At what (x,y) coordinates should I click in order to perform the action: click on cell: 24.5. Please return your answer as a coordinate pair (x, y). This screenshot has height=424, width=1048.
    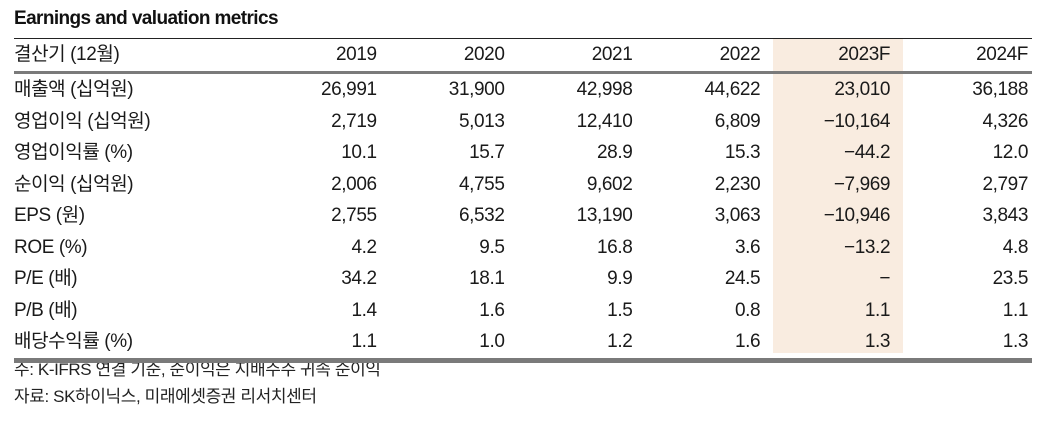
    Looking at the image, I should click on (742, 278).